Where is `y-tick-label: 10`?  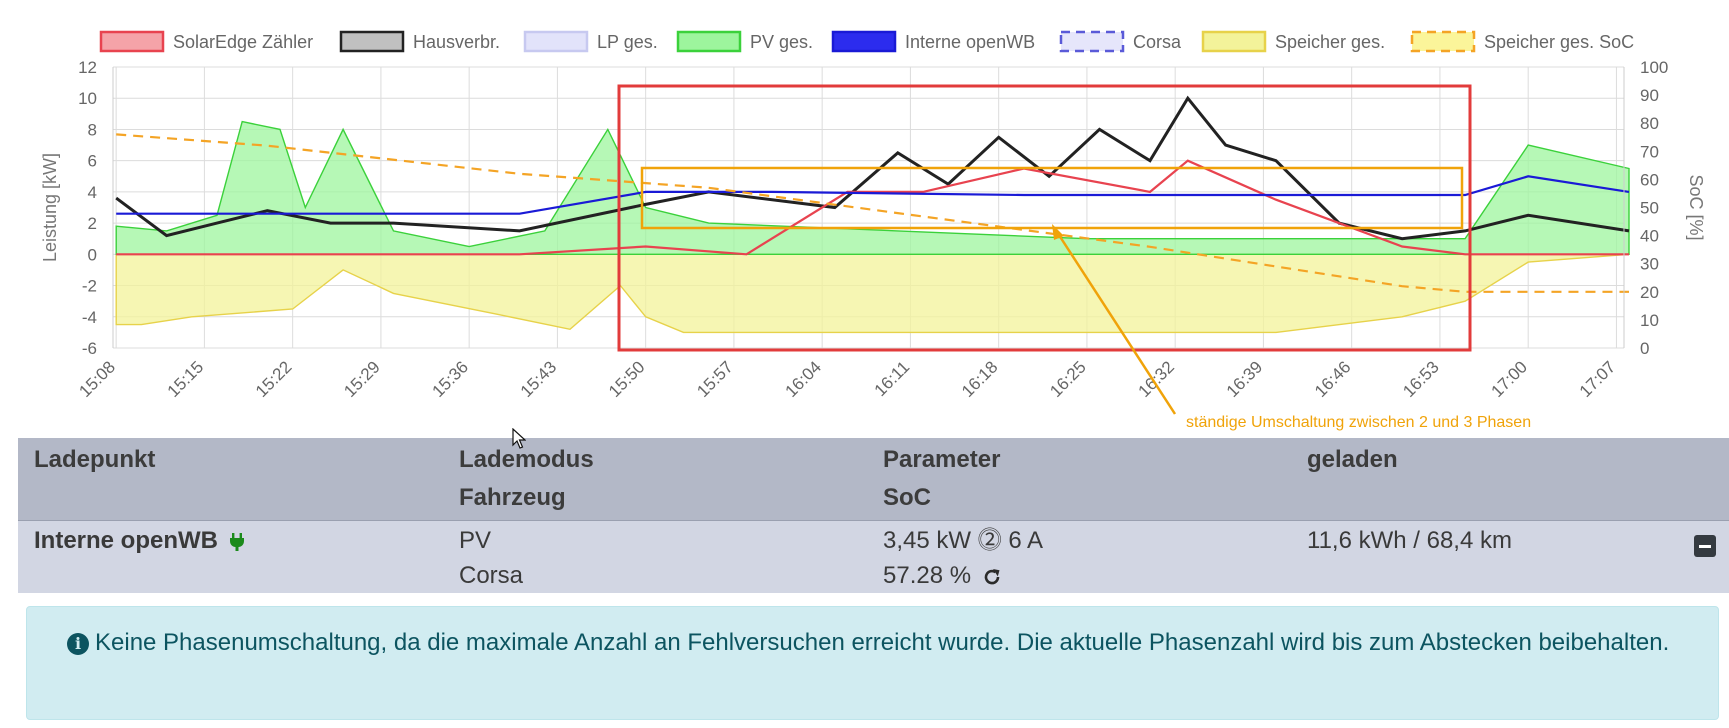 y-tick-label: 10 is located at coordinates (87, 98).